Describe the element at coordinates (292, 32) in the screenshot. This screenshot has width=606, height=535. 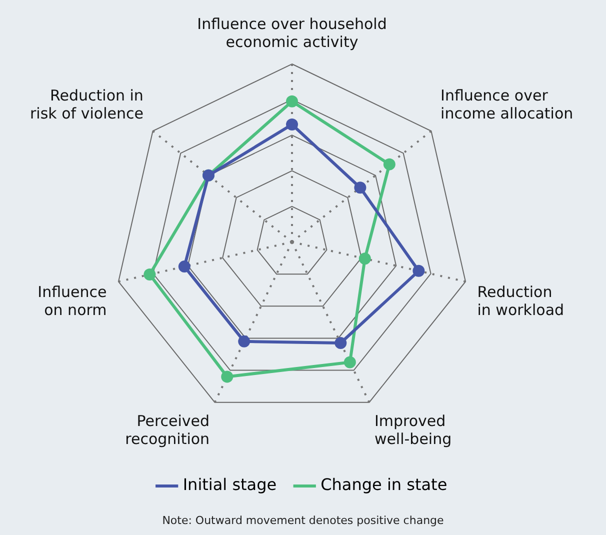
I see `spoke-label: Influence over household economic activity` at that location.